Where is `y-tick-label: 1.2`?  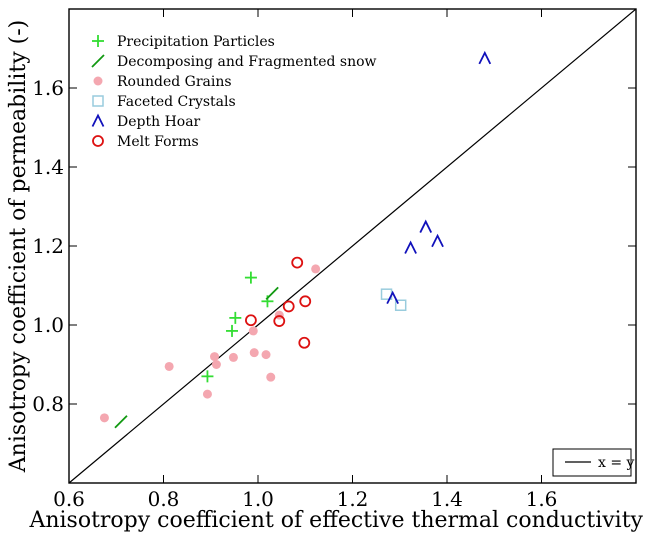 y-tick-label: 1.2 is located at coordinates (48, 246).